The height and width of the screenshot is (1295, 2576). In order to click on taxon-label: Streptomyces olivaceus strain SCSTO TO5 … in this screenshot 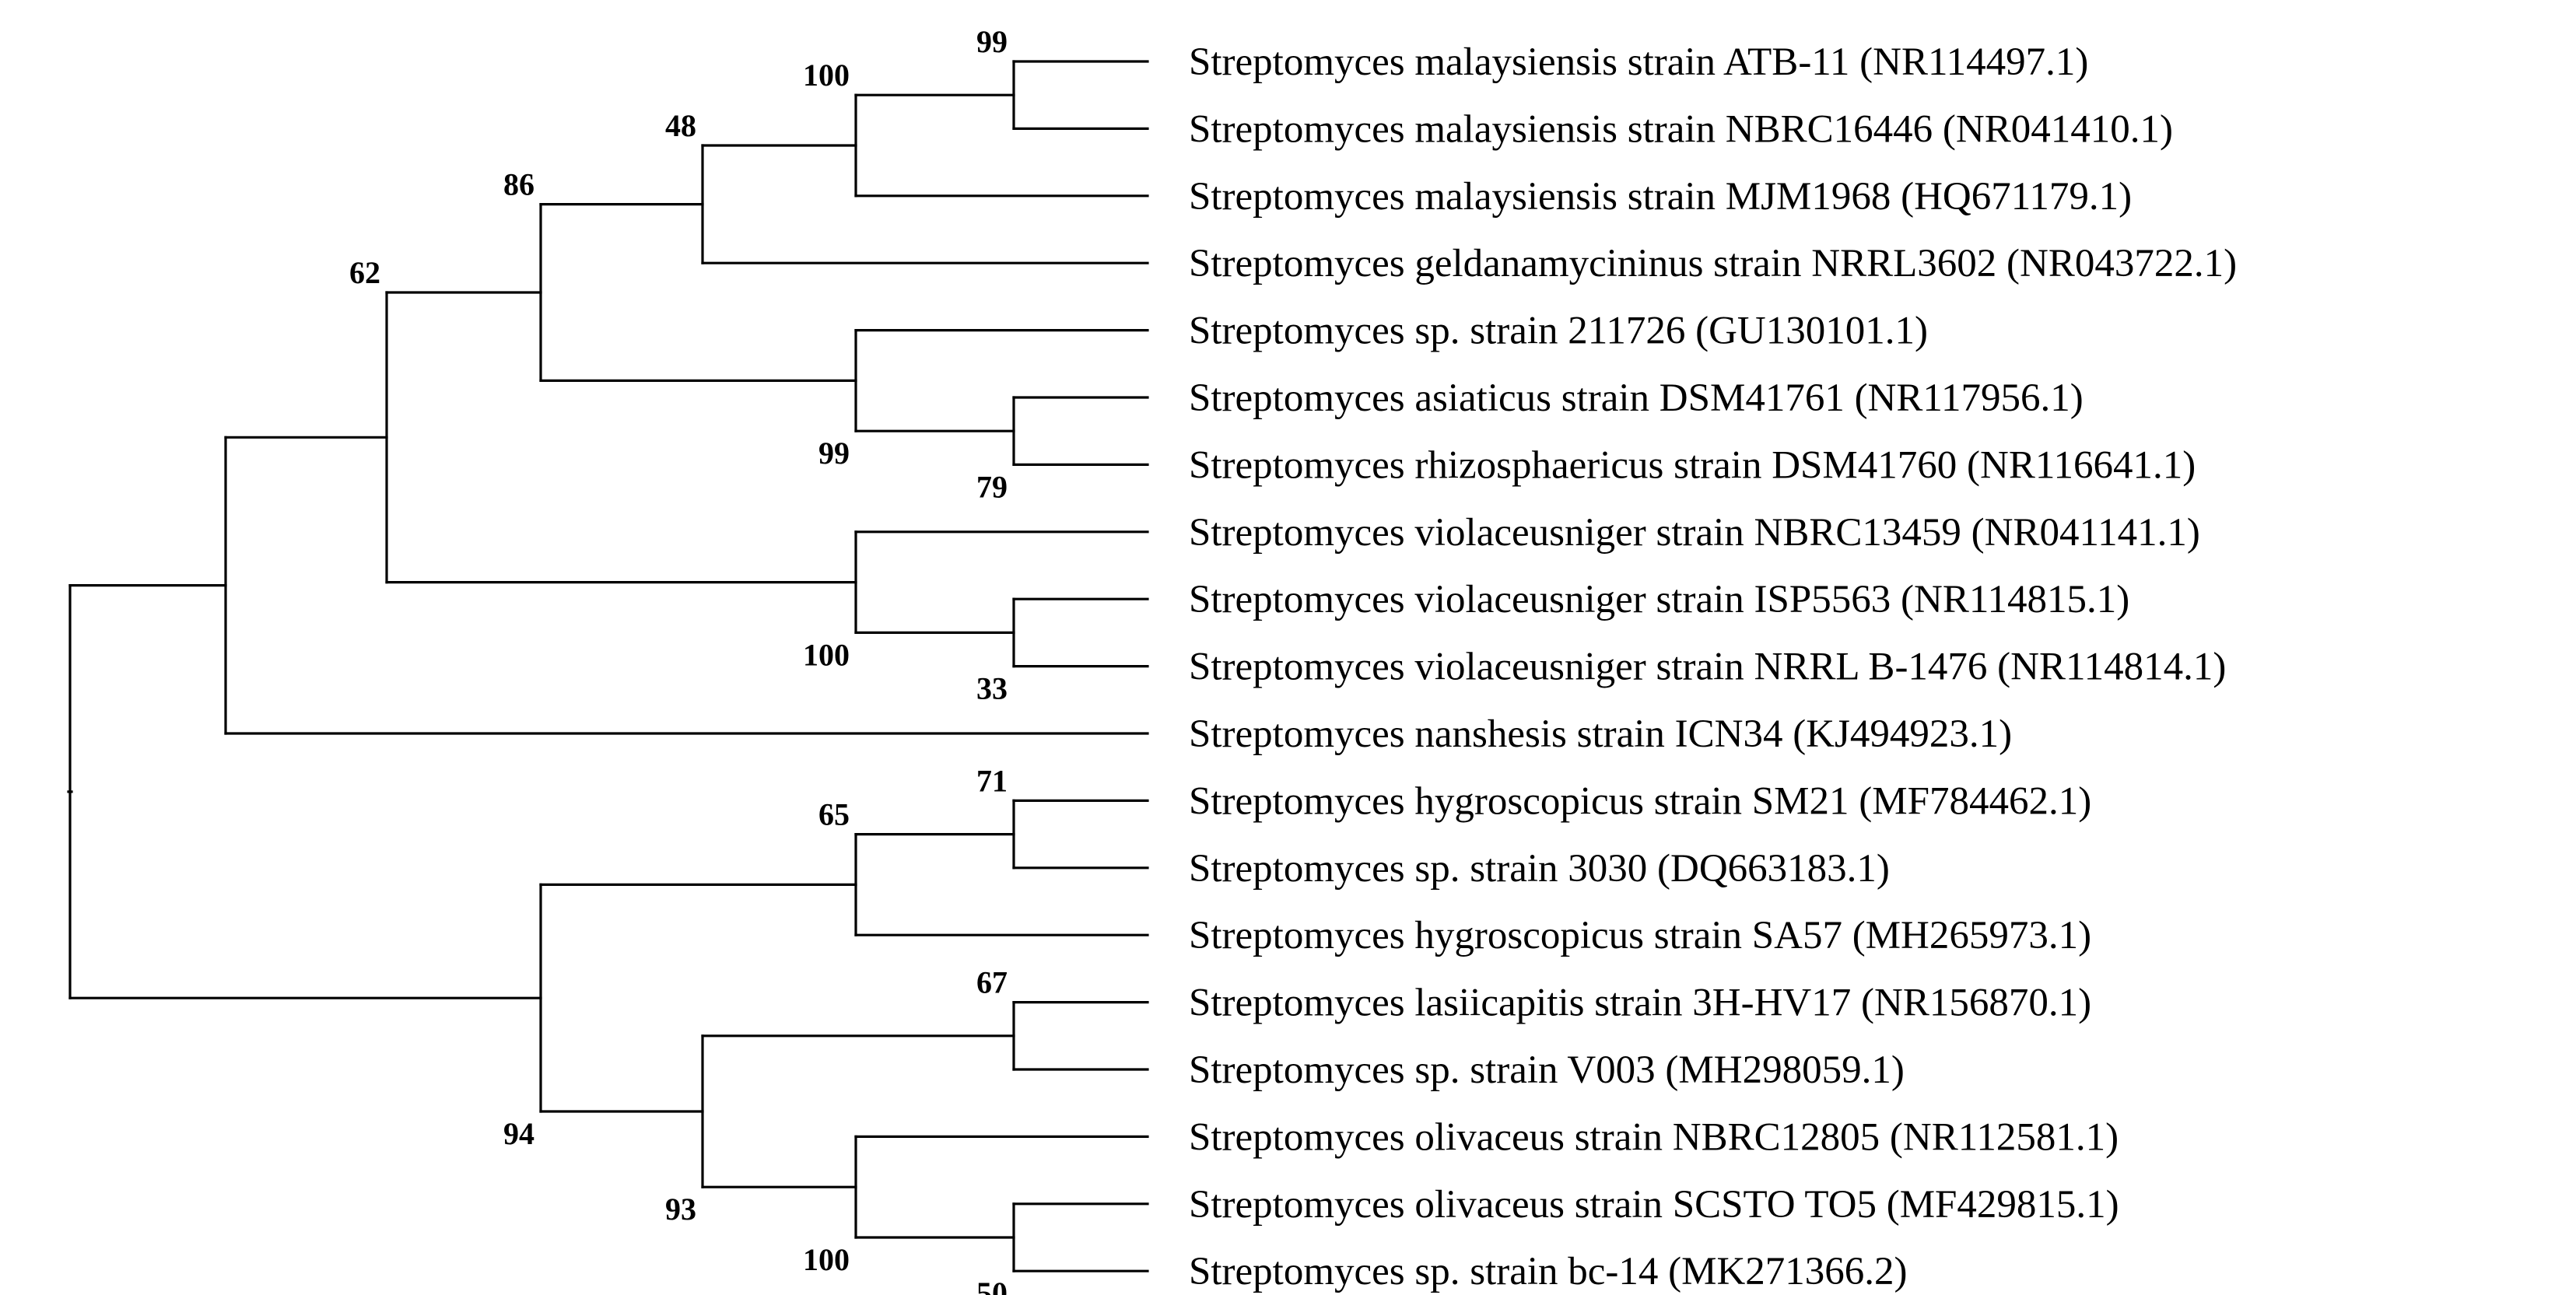, I will do `click(1654, 1205)`.